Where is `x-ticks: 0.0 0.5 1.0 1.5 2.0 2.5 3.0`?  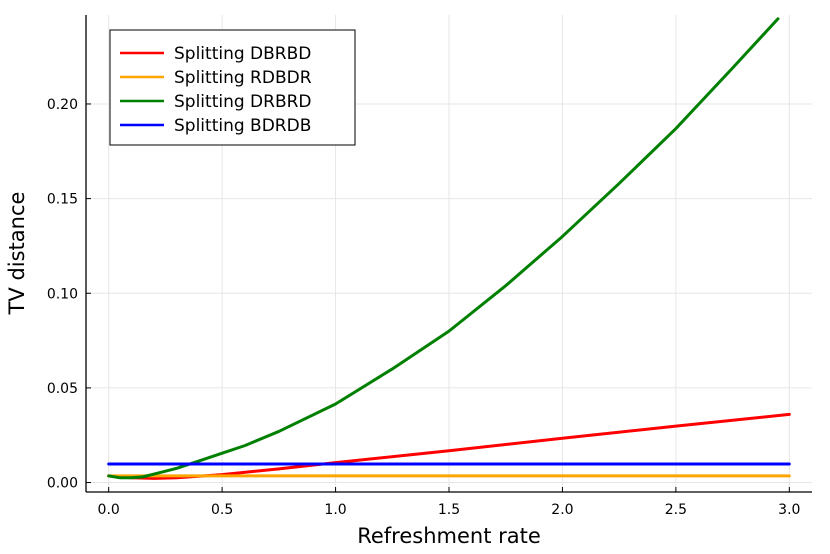
x-ticks: 0.0 0.5 1.0 1.5 2.0 2.5 3.0 is located at coordinates (449, 502).